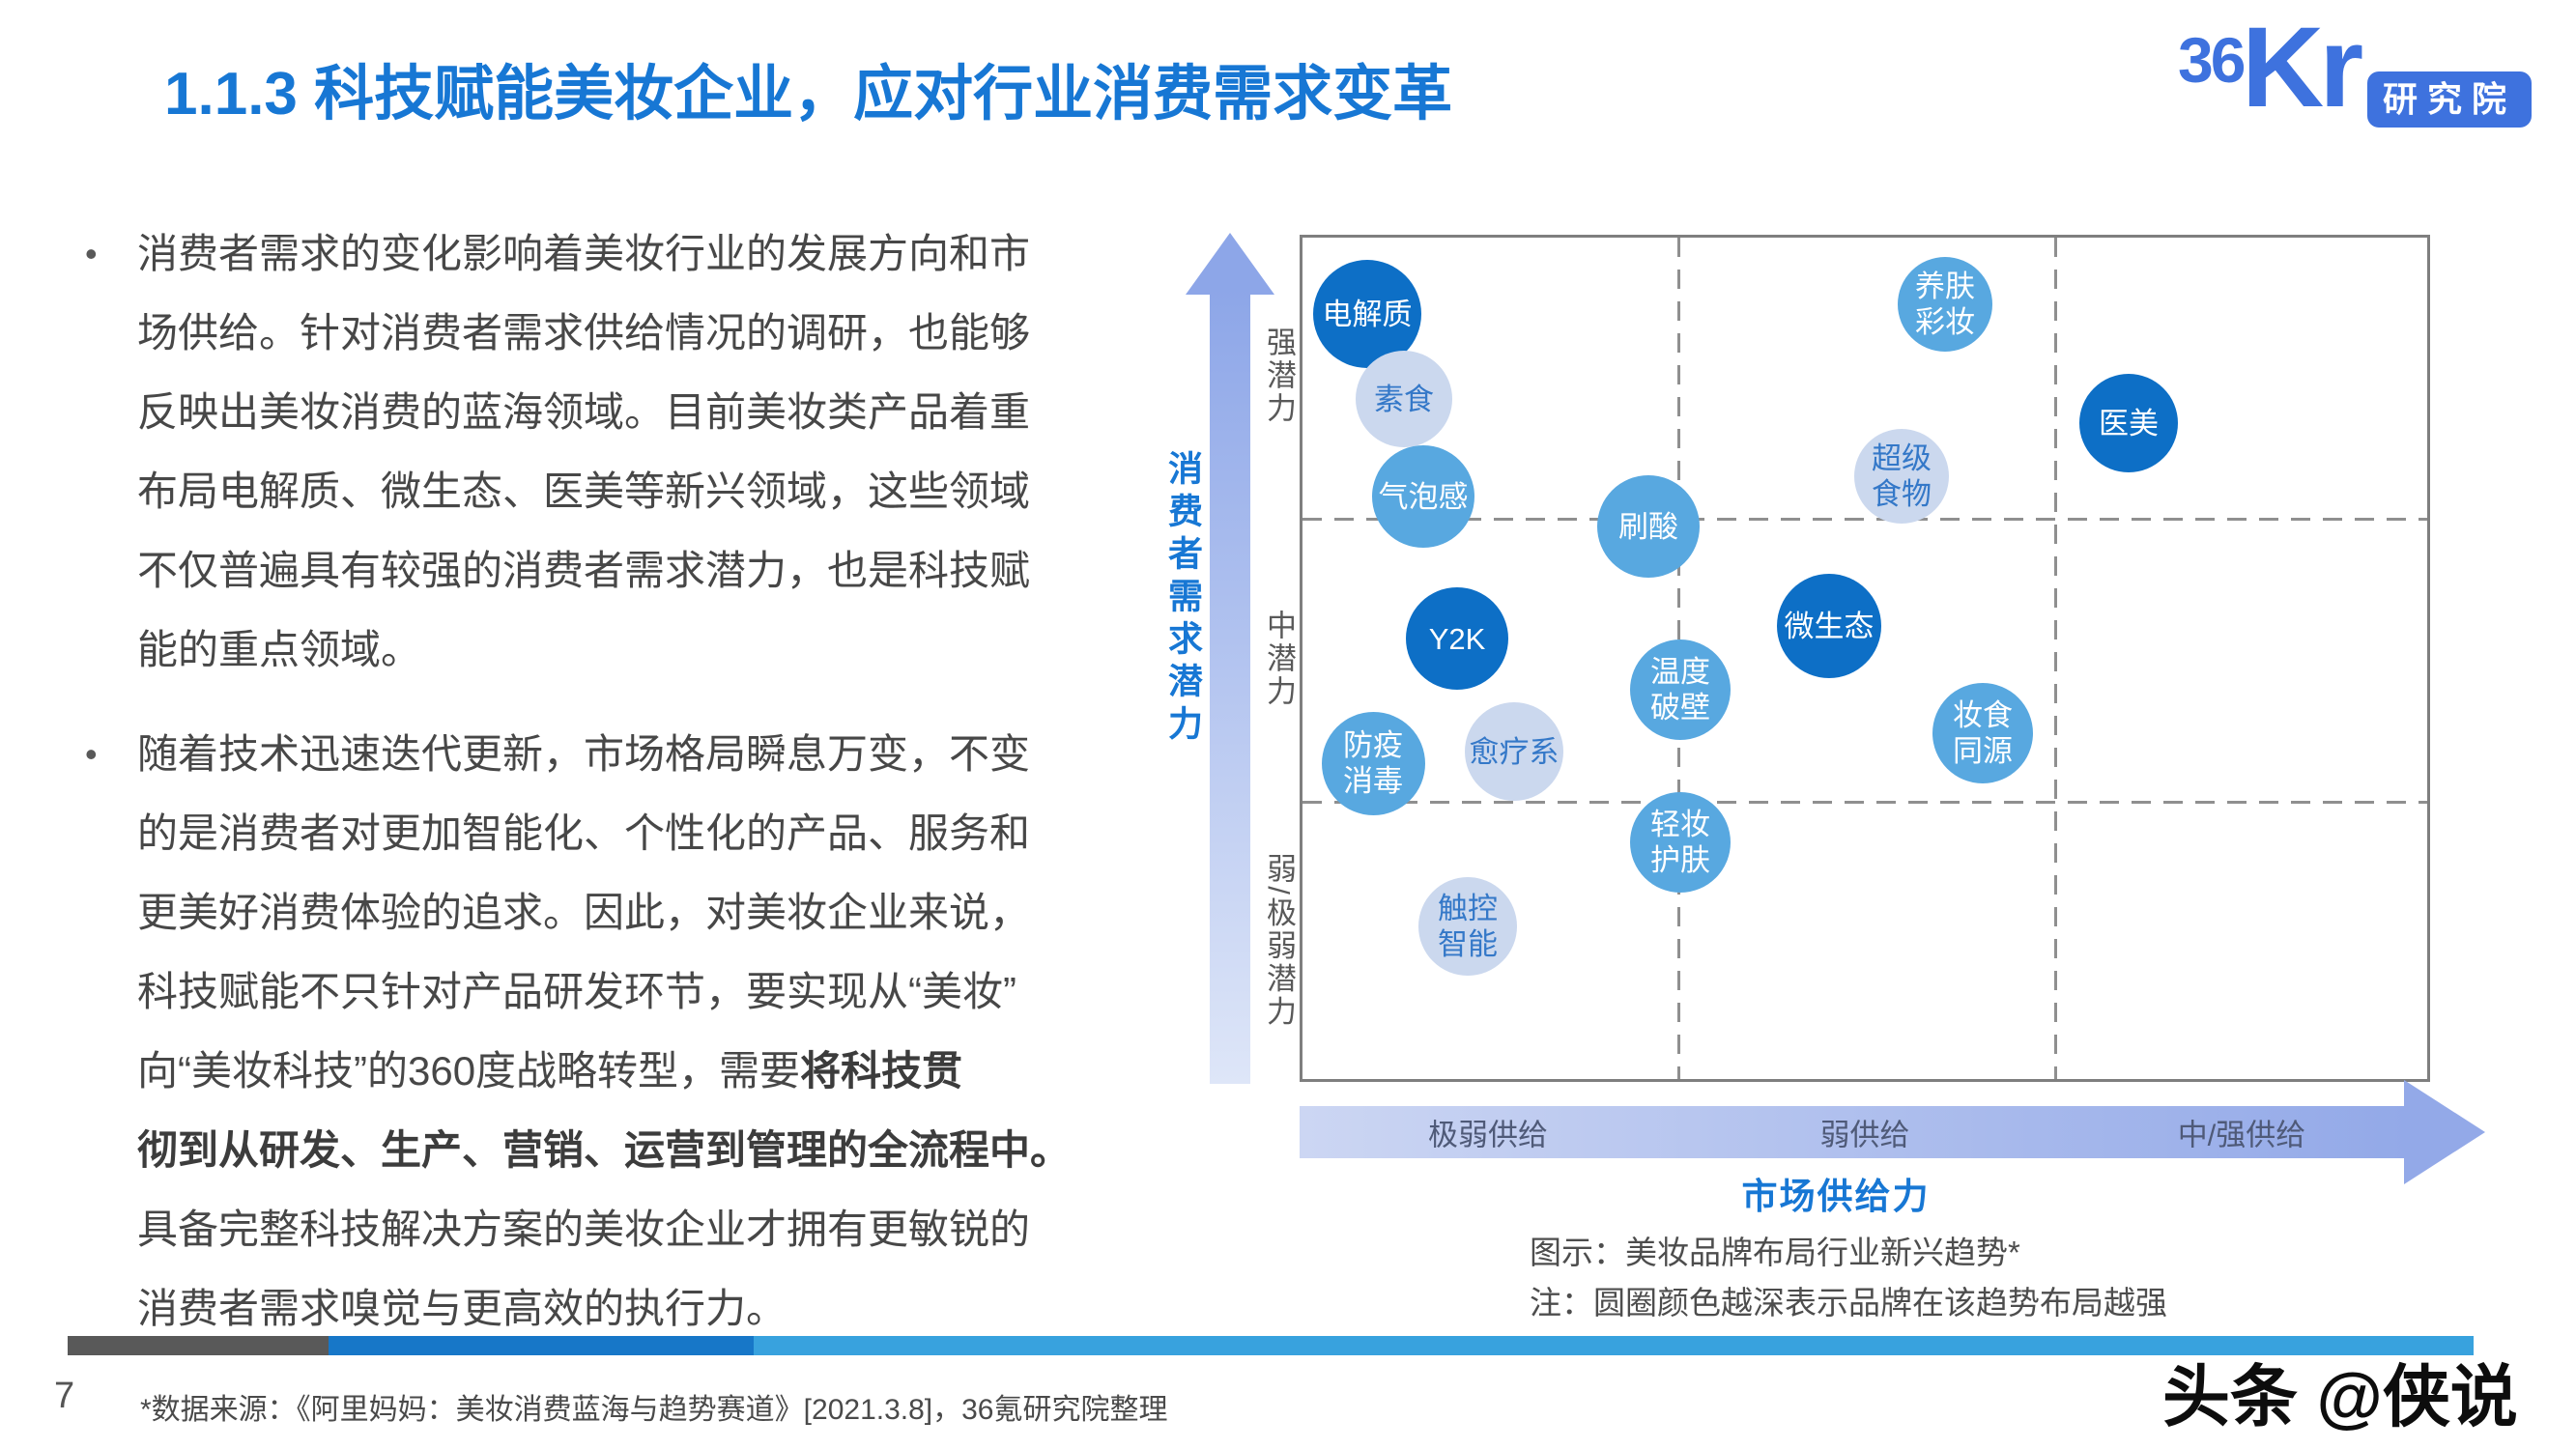 The image size is (2576, 1449). I want to click on page-title: 1.1.3 科技赋能美妆企业，应对行业消费需求变革, so click(809, 94).